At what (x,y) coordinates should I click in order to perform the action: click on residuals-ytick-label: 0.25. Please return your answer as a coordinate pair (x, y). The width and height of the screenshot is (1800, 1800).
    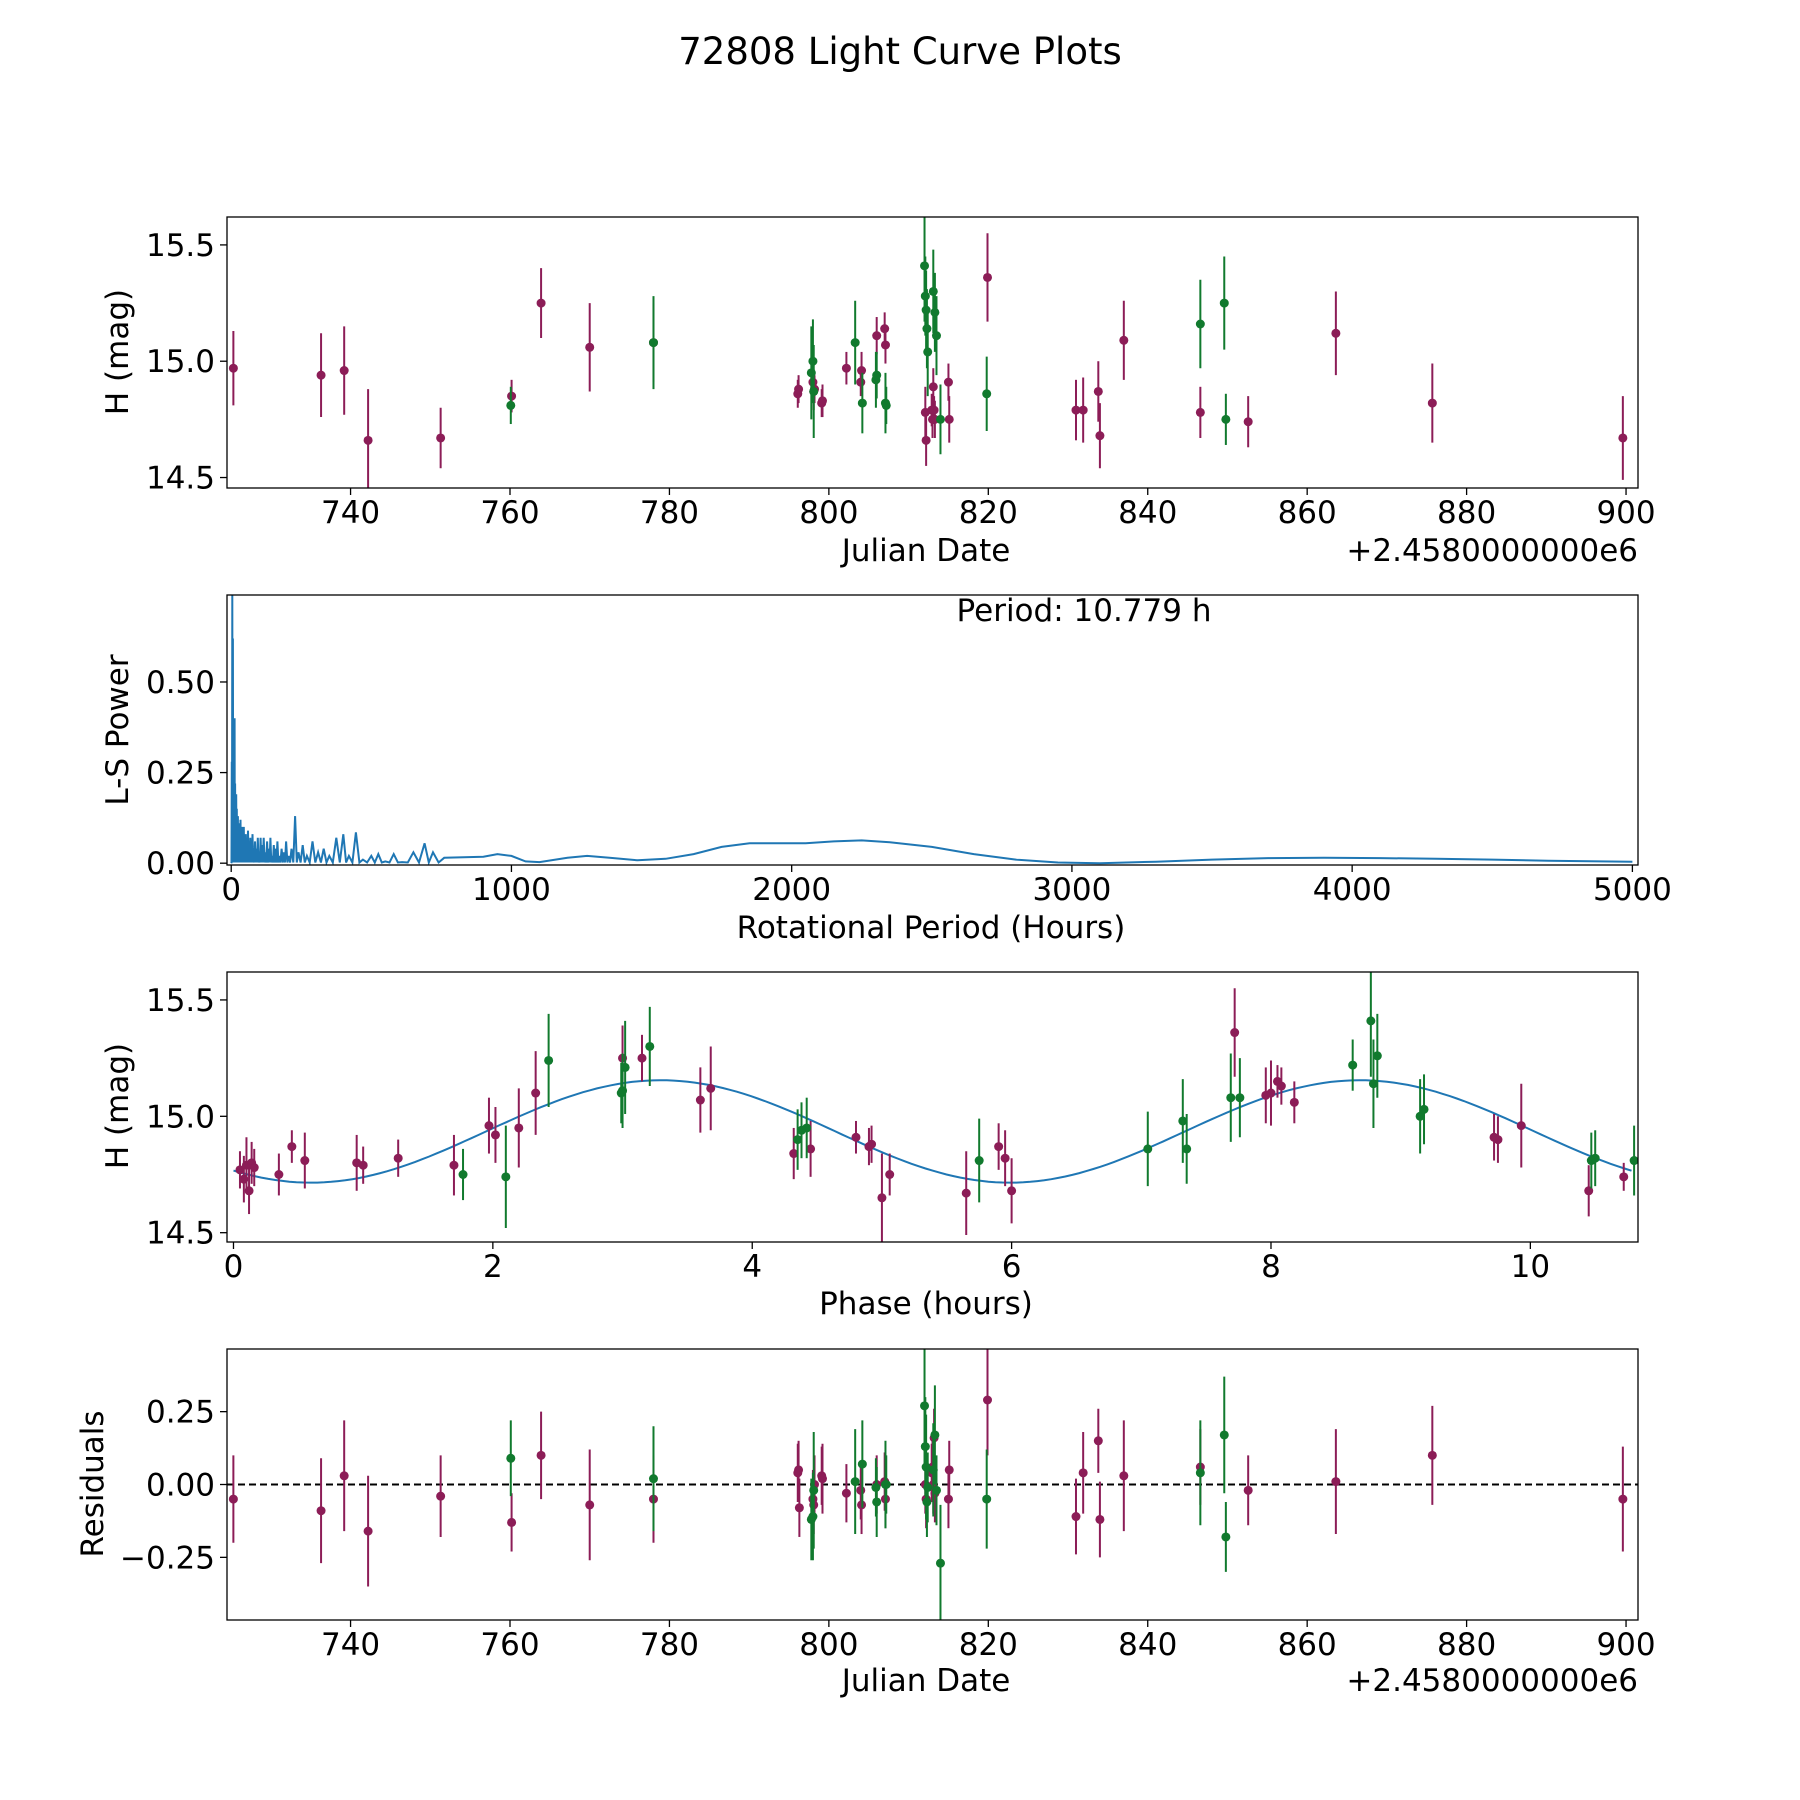
    Looking at the image, I should click on (180, 1413).